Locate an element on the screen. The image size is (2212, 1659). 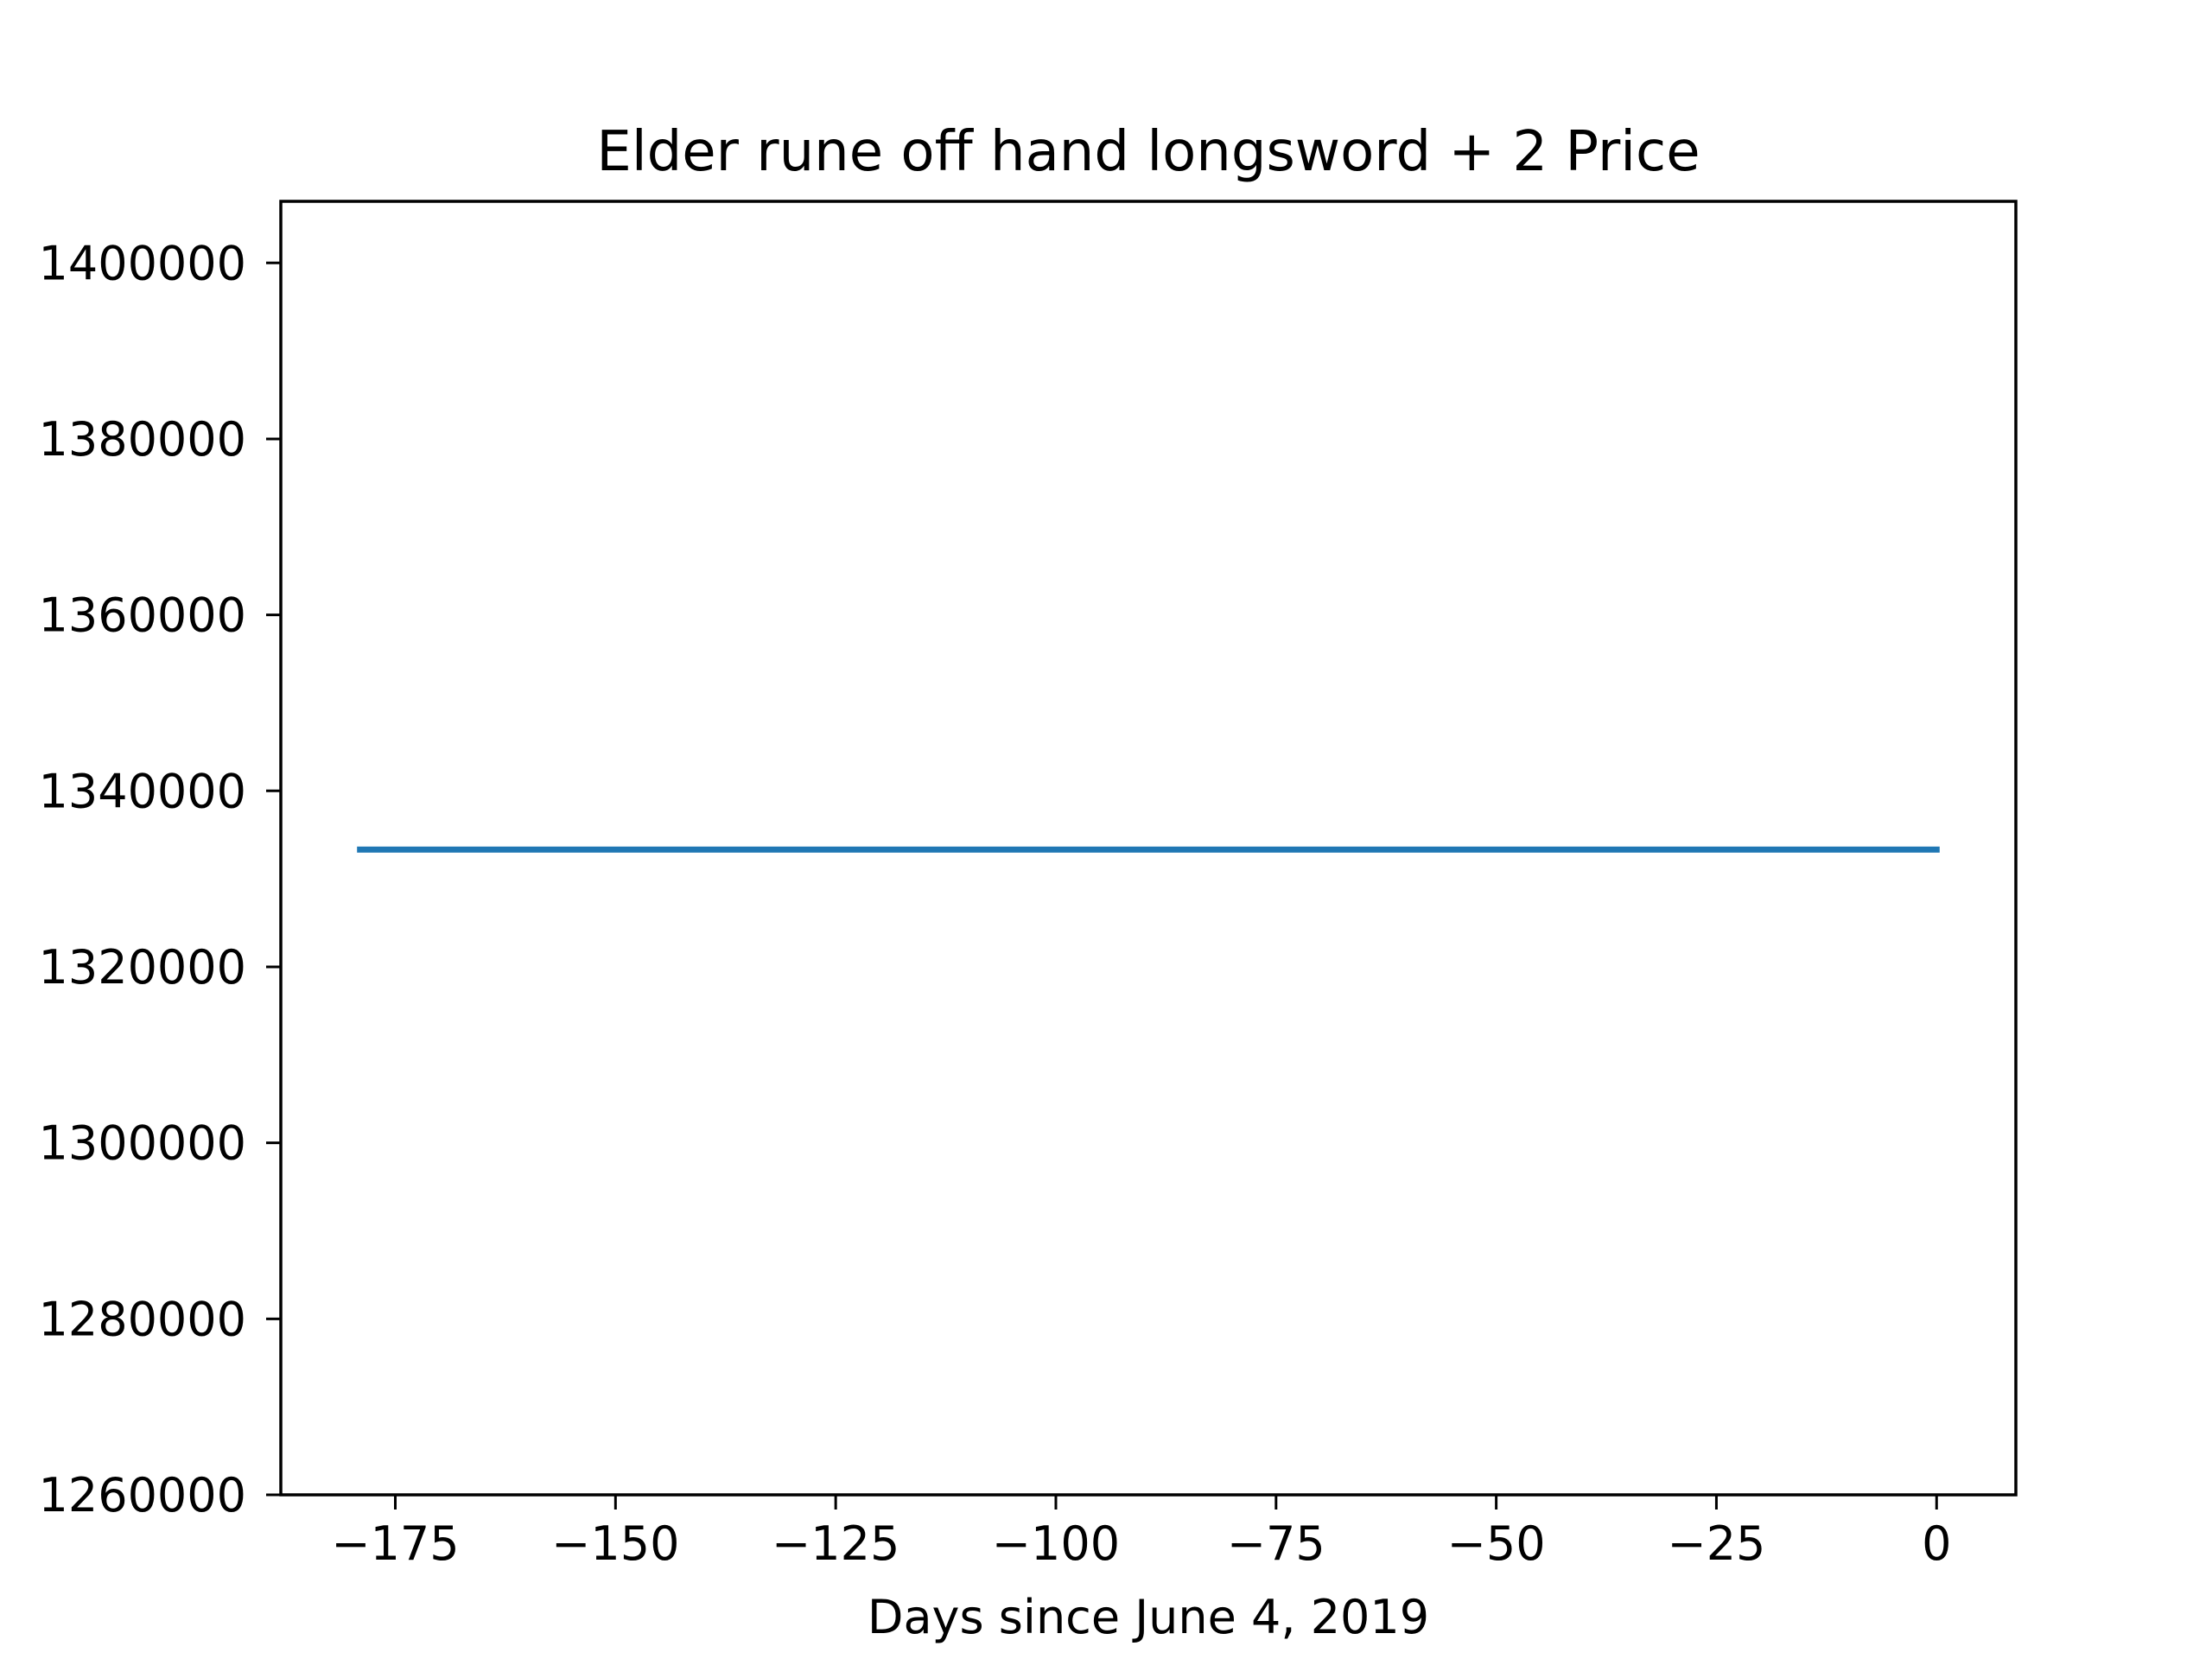
x-tick-label: −100 is located at coordinates (1056, 1543).